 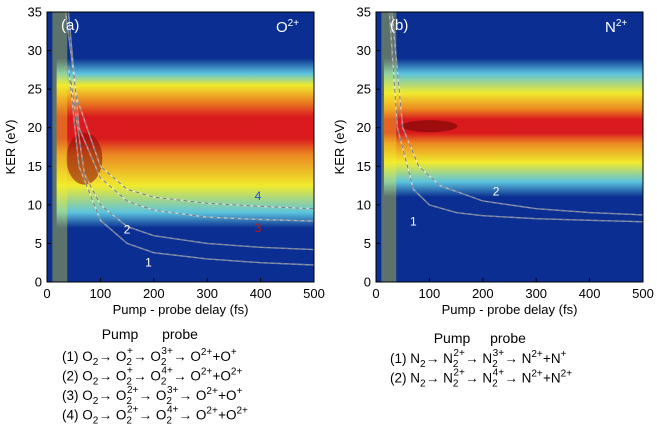 I want to click on reaction-line: (3) O2 → O22+ → O23+ → O2+ +O+, so click(x=152, y=396).